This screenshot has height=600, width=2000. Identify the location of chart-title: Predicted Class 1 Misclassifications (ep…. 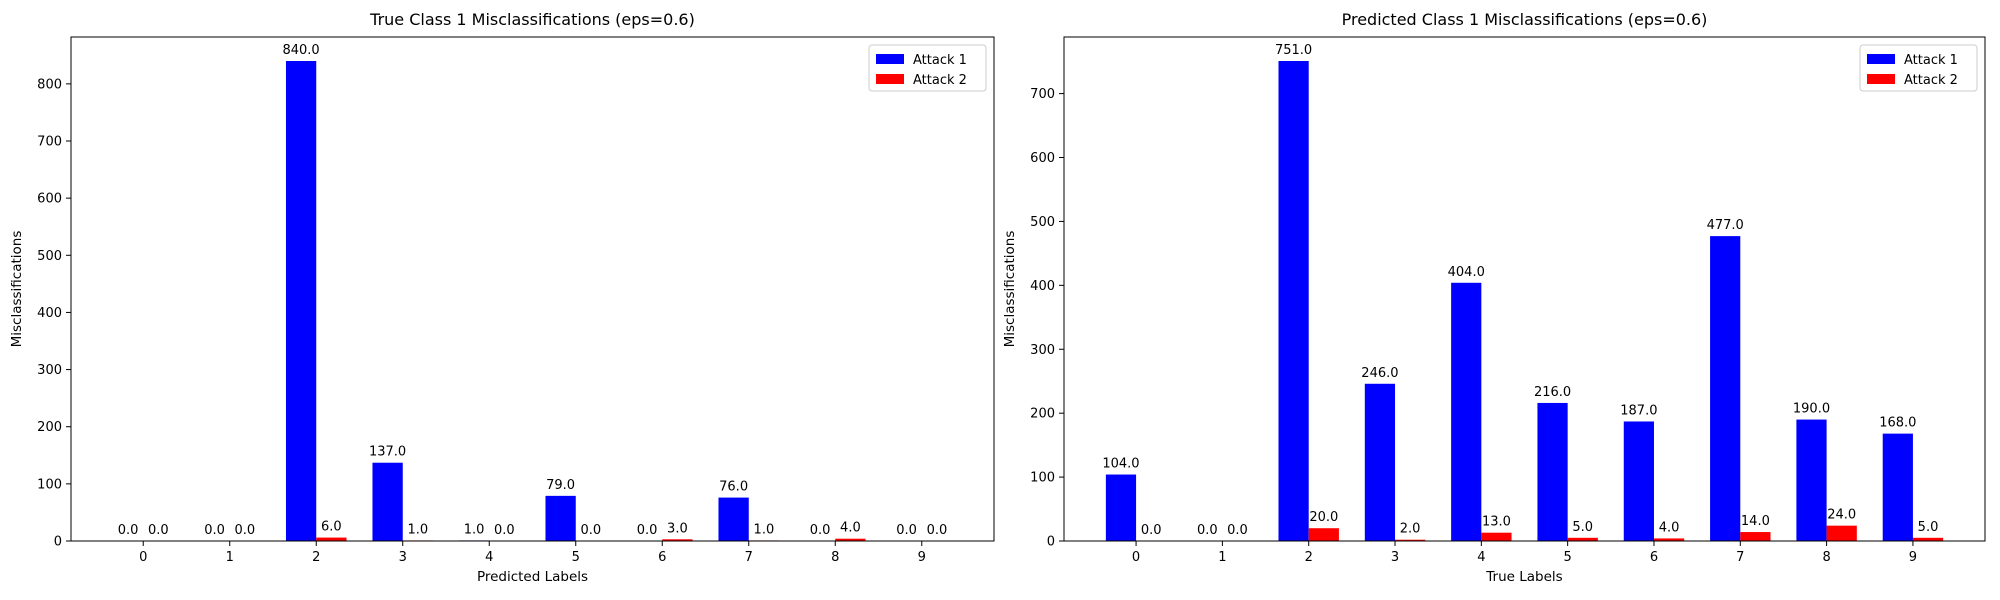
(1525, 19).